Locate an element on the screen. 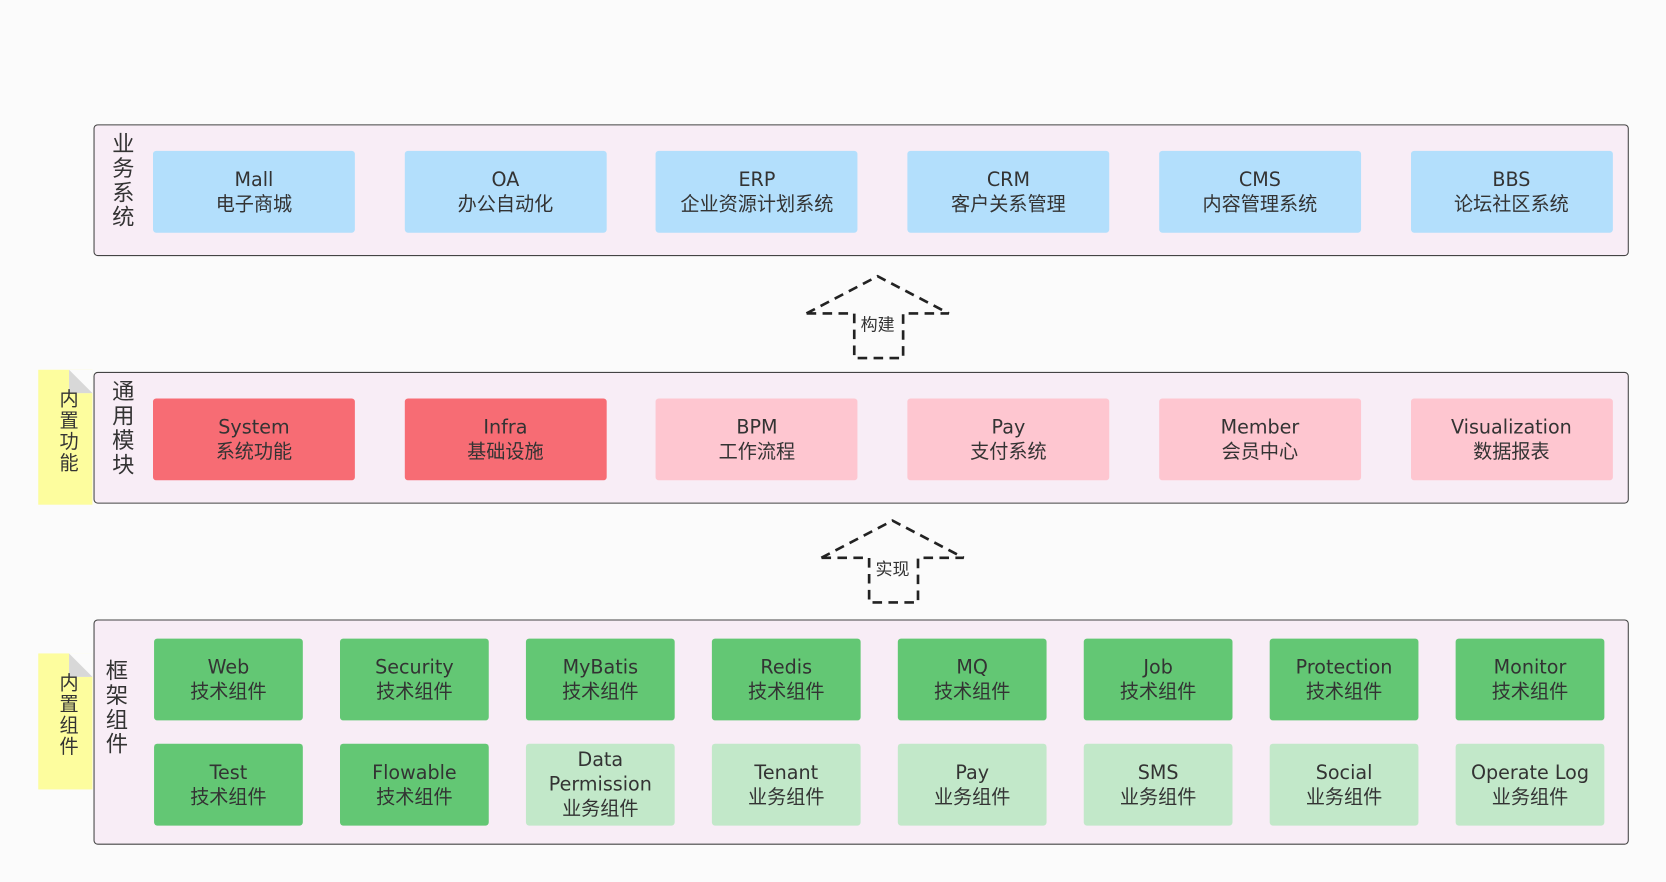  module-box: BPM 工作流程 is located at coordinates (756, 439).